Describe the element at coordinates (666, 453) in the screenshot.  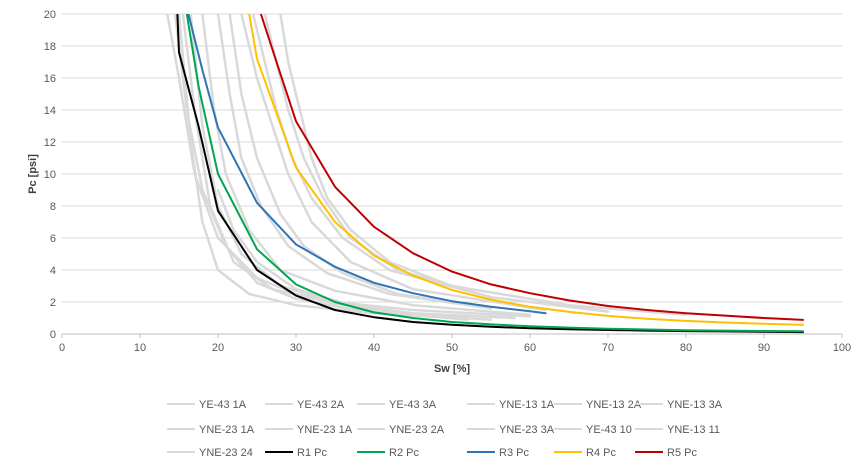
I see `legend-item: R5 Pc` at that location.